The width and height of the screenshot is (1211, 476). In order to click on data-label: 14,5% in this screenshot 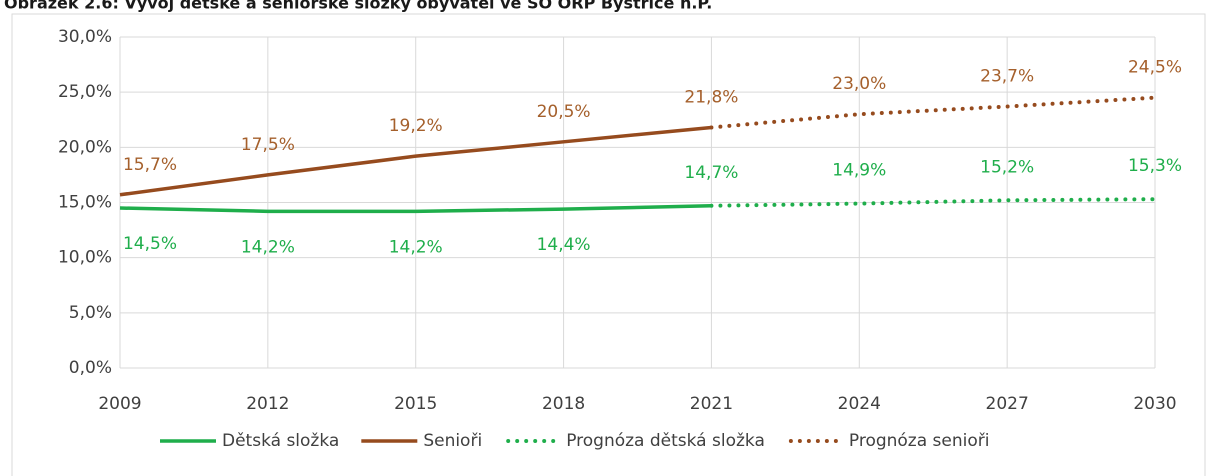, I will do `click(150, 244)`.